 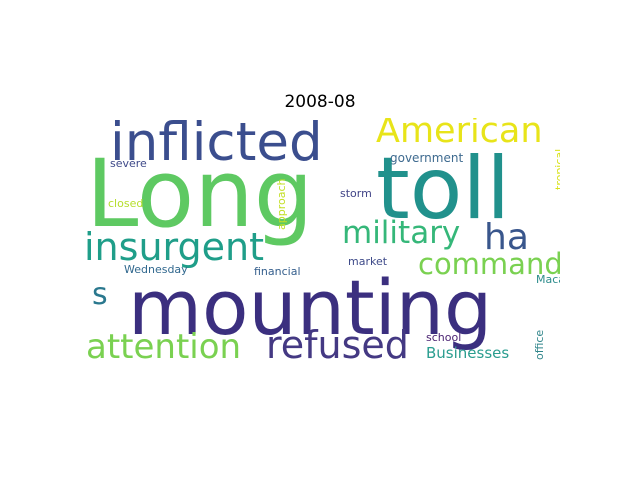 What do you see at coordinates (539, 344) in the screenshot?
I see `word-office: office` at bounding box center [539, 344].